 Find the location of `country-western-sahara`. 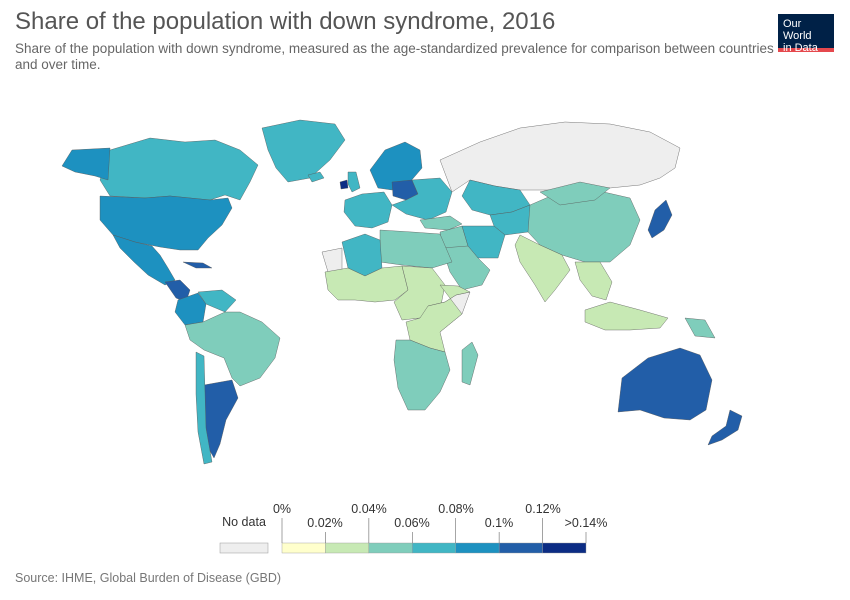

country-western-sahara is located at coordinates (332, 260).